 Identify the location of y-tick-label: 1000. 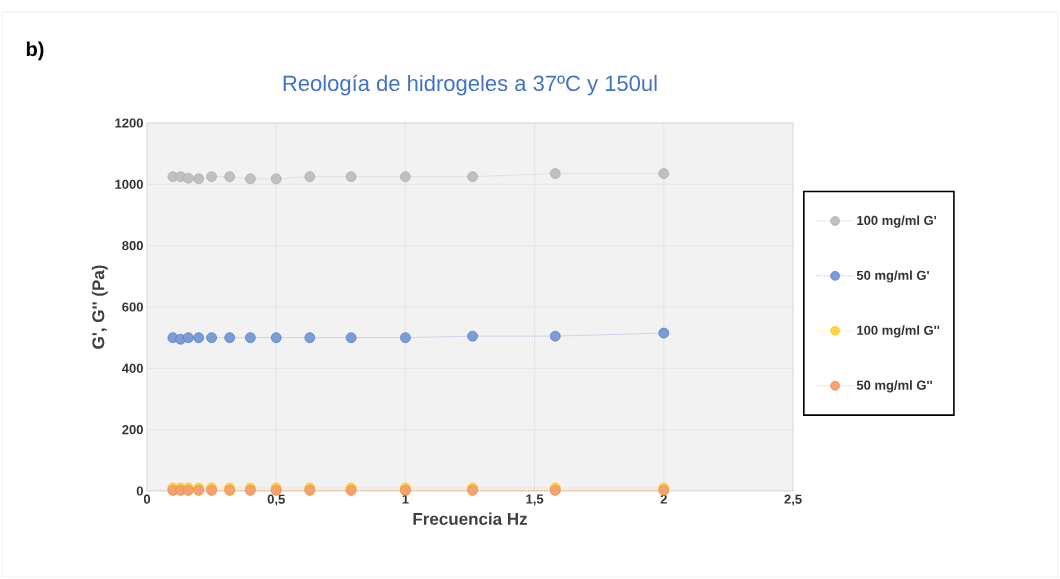
(129, 184).